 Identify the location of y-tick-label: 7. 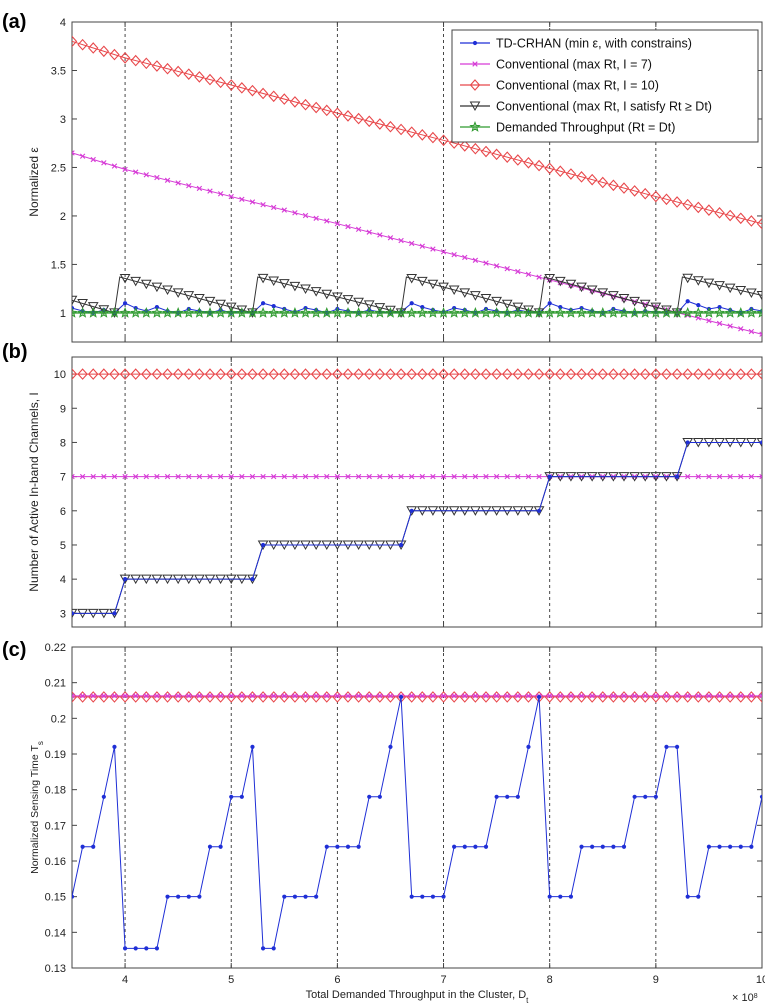
(63, 478).